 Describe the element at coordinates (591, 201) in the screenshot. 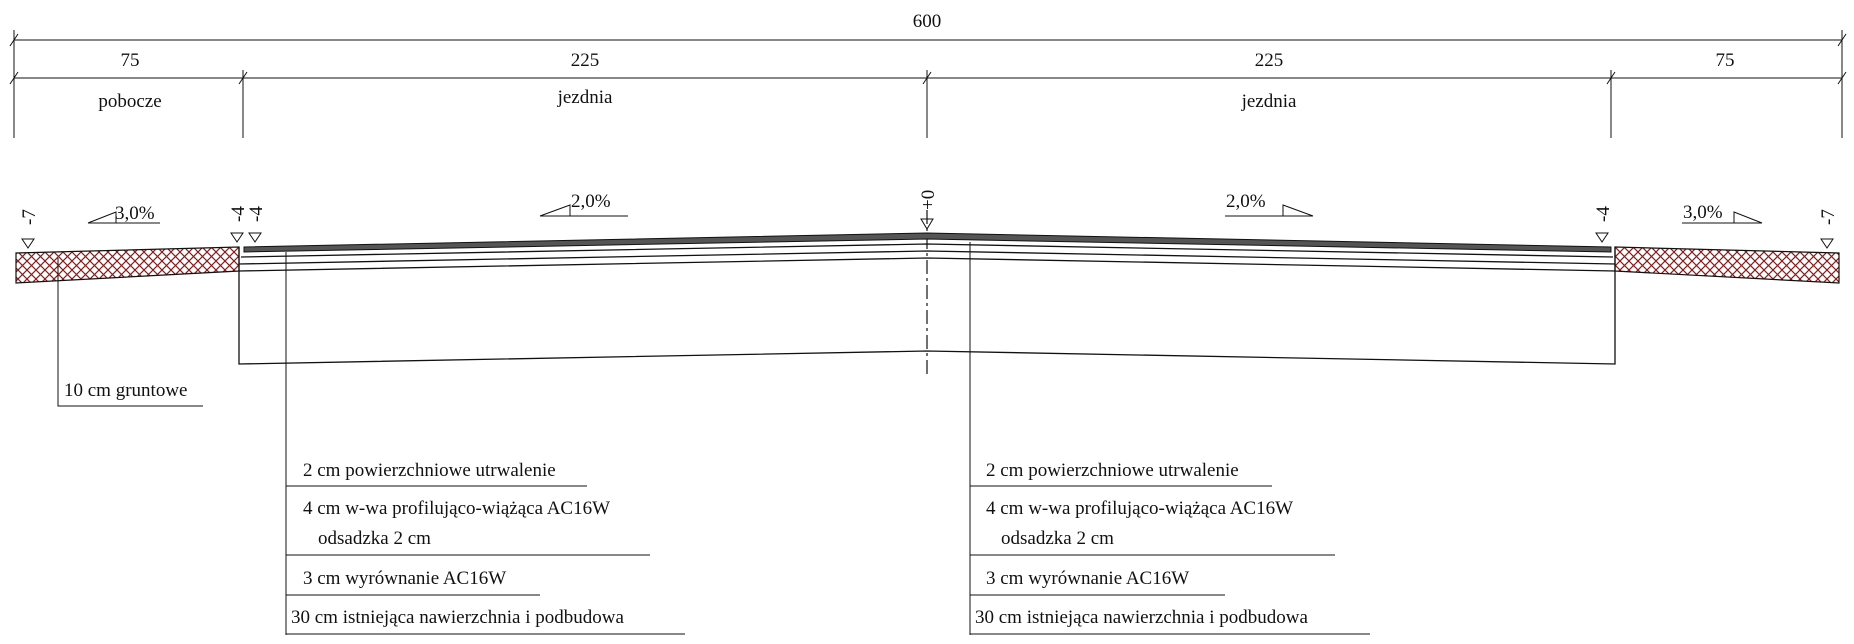

I see `slope-left-lane: 2,0%` at that location.